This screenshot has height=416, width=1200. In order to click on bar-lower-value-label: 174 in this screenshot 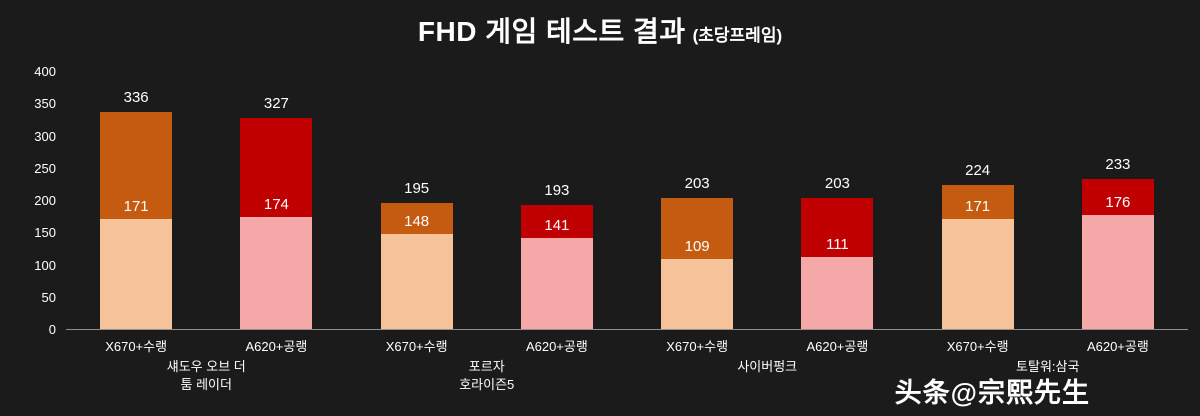, I will do `click(276, 204)`.